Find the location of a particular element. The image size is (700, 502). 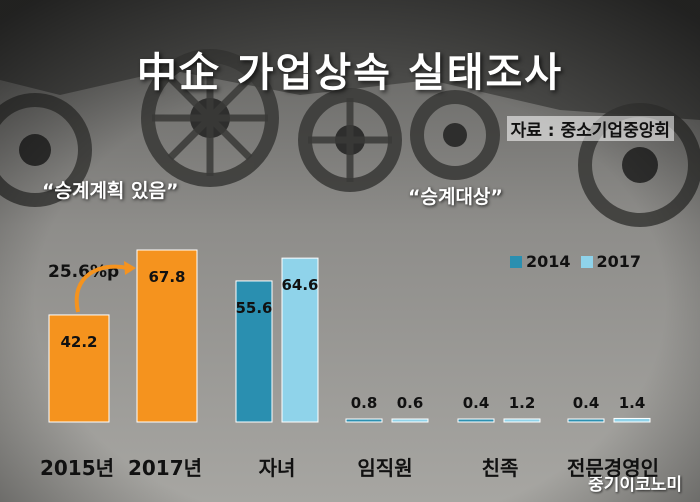

growth-arrow is located at coordinates (101, 288).